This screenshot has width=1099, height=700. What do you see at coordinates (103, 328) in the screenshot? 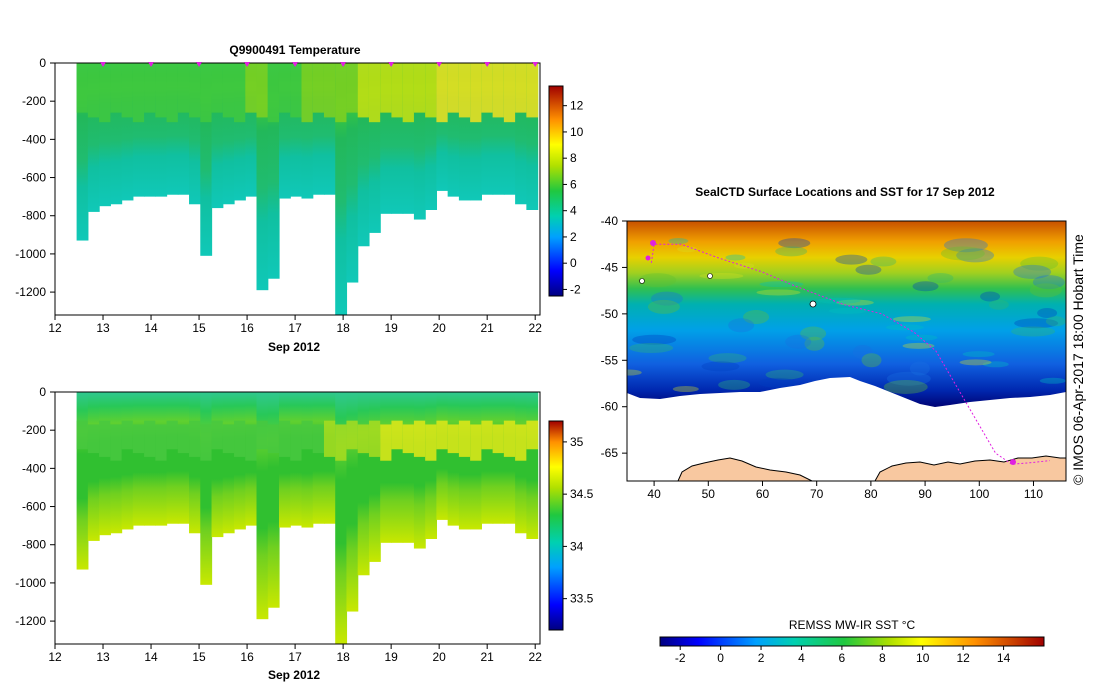
I see `x-tick-label: 13` at bounding box center [103, 328].